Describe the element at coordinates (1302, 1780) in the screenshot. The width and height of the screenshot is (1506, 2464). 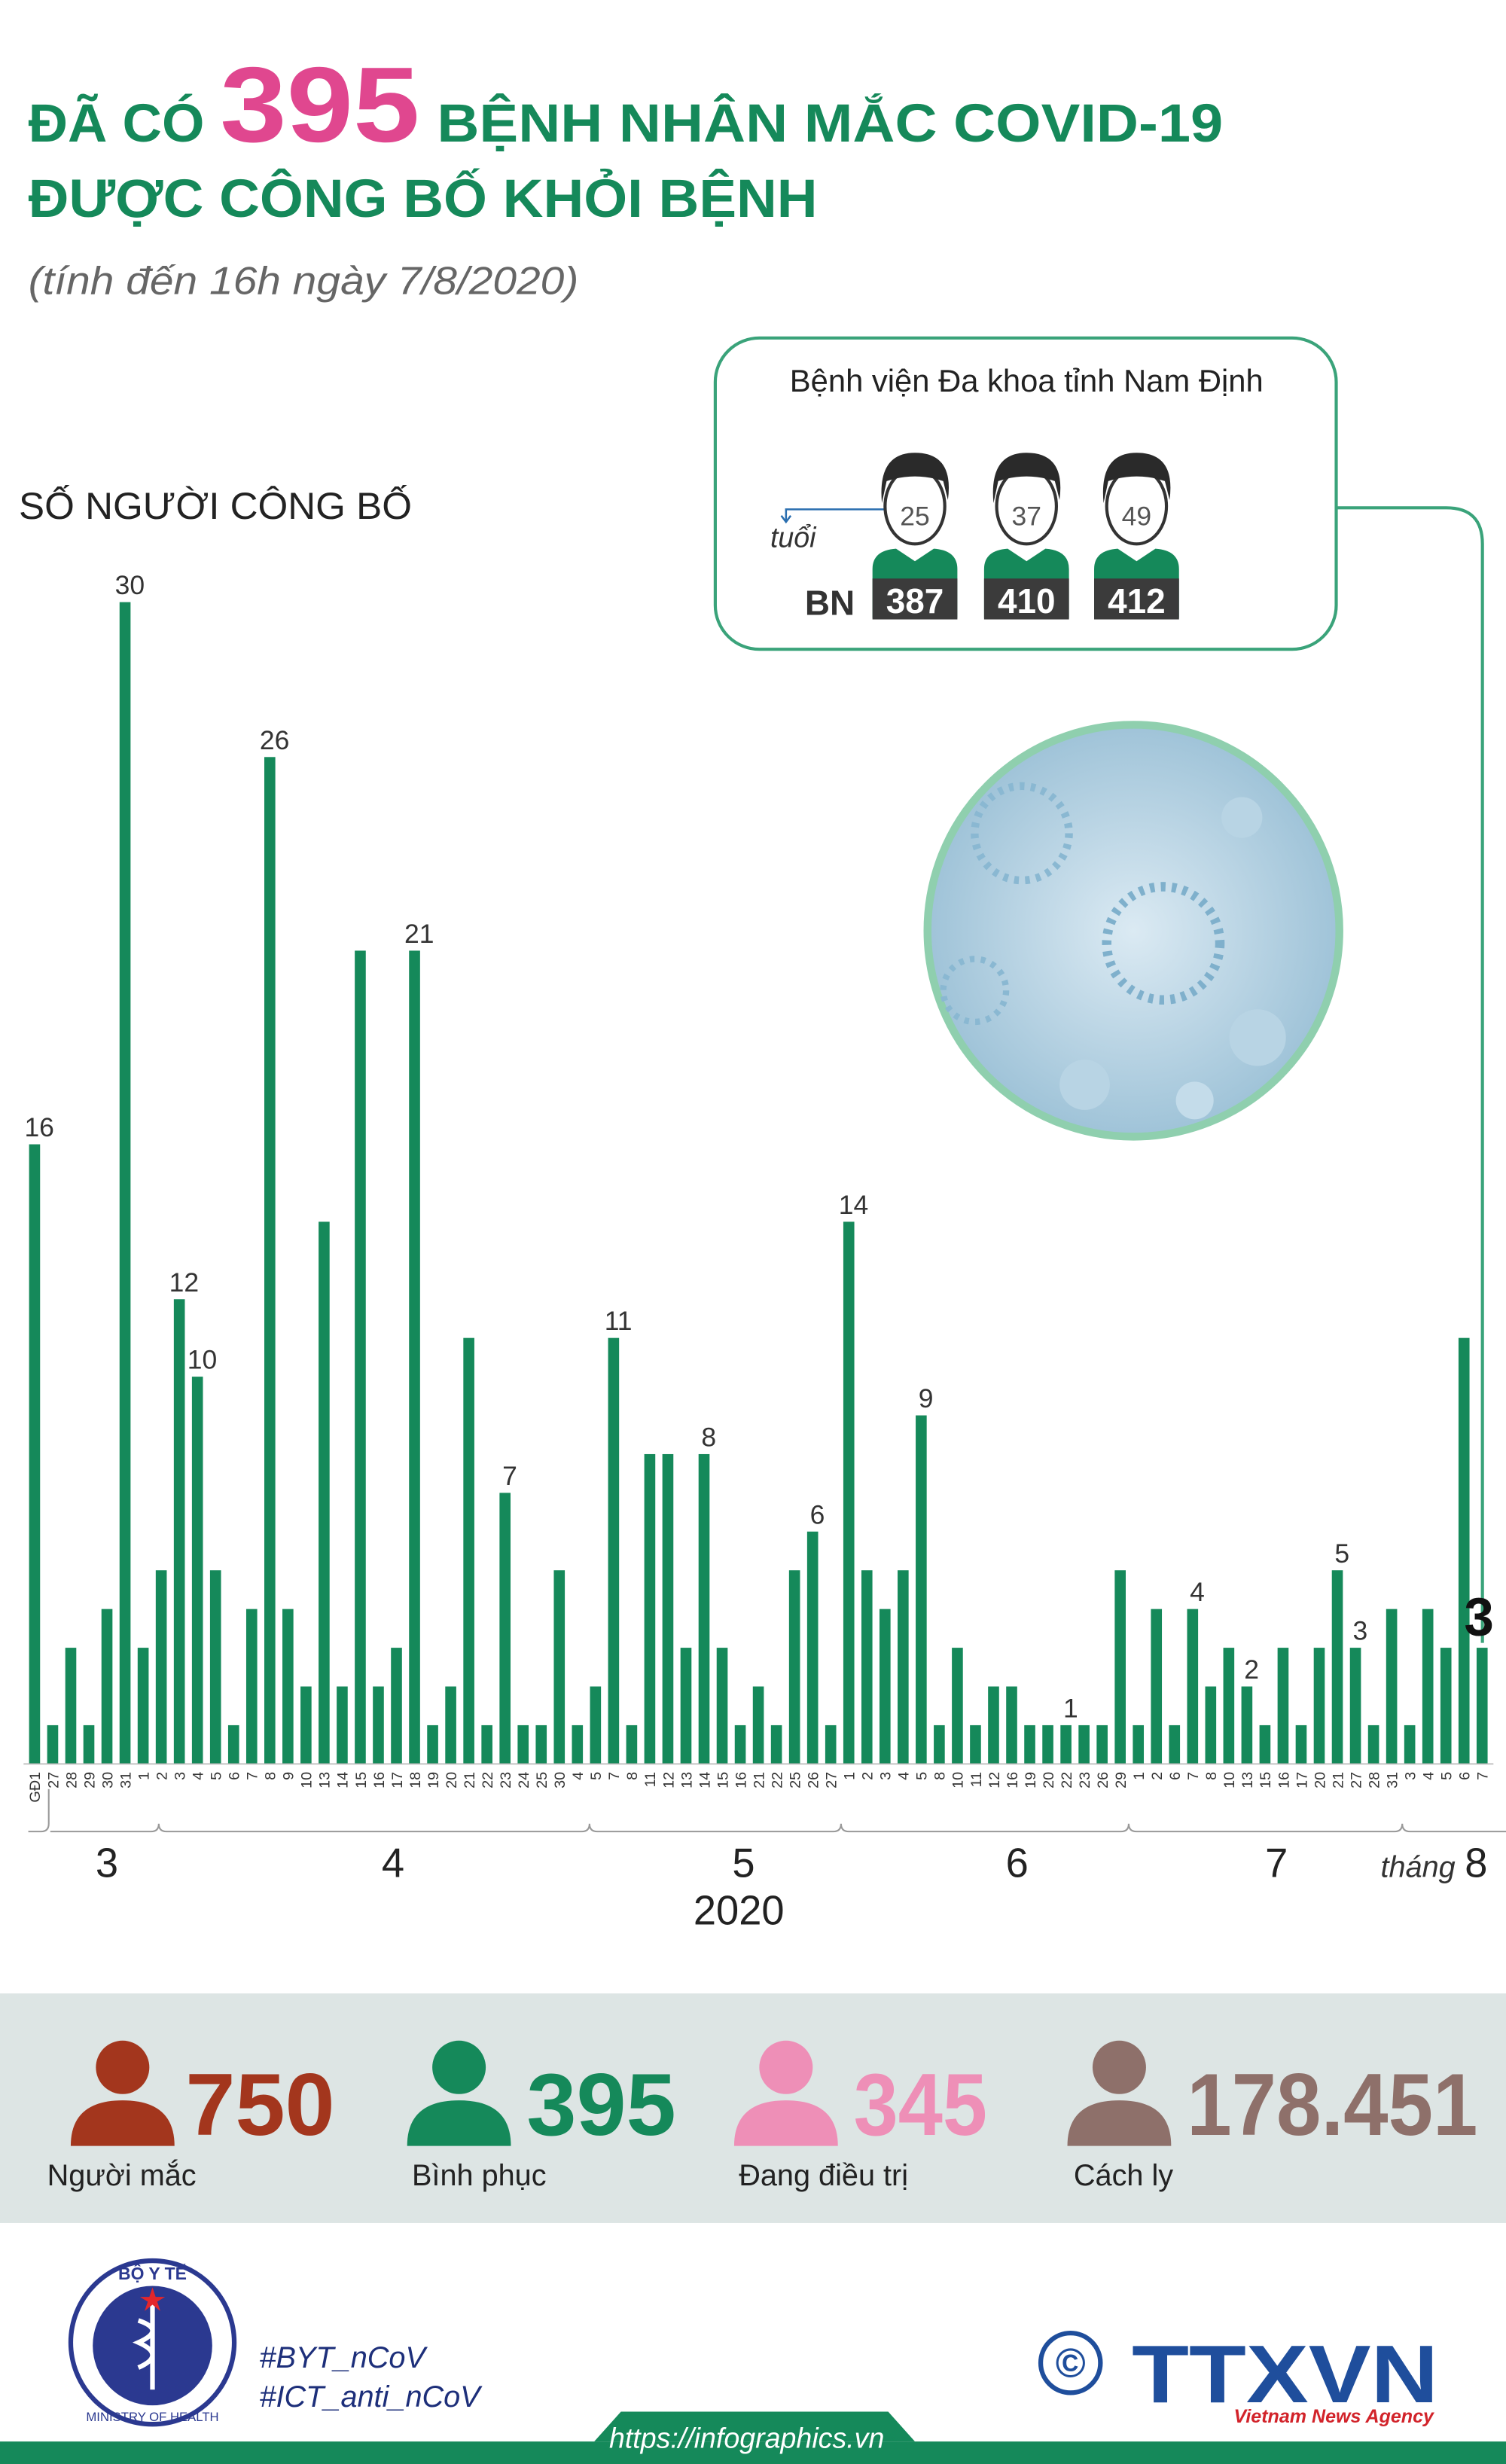
I see `x-tick-label: 17` at that location.